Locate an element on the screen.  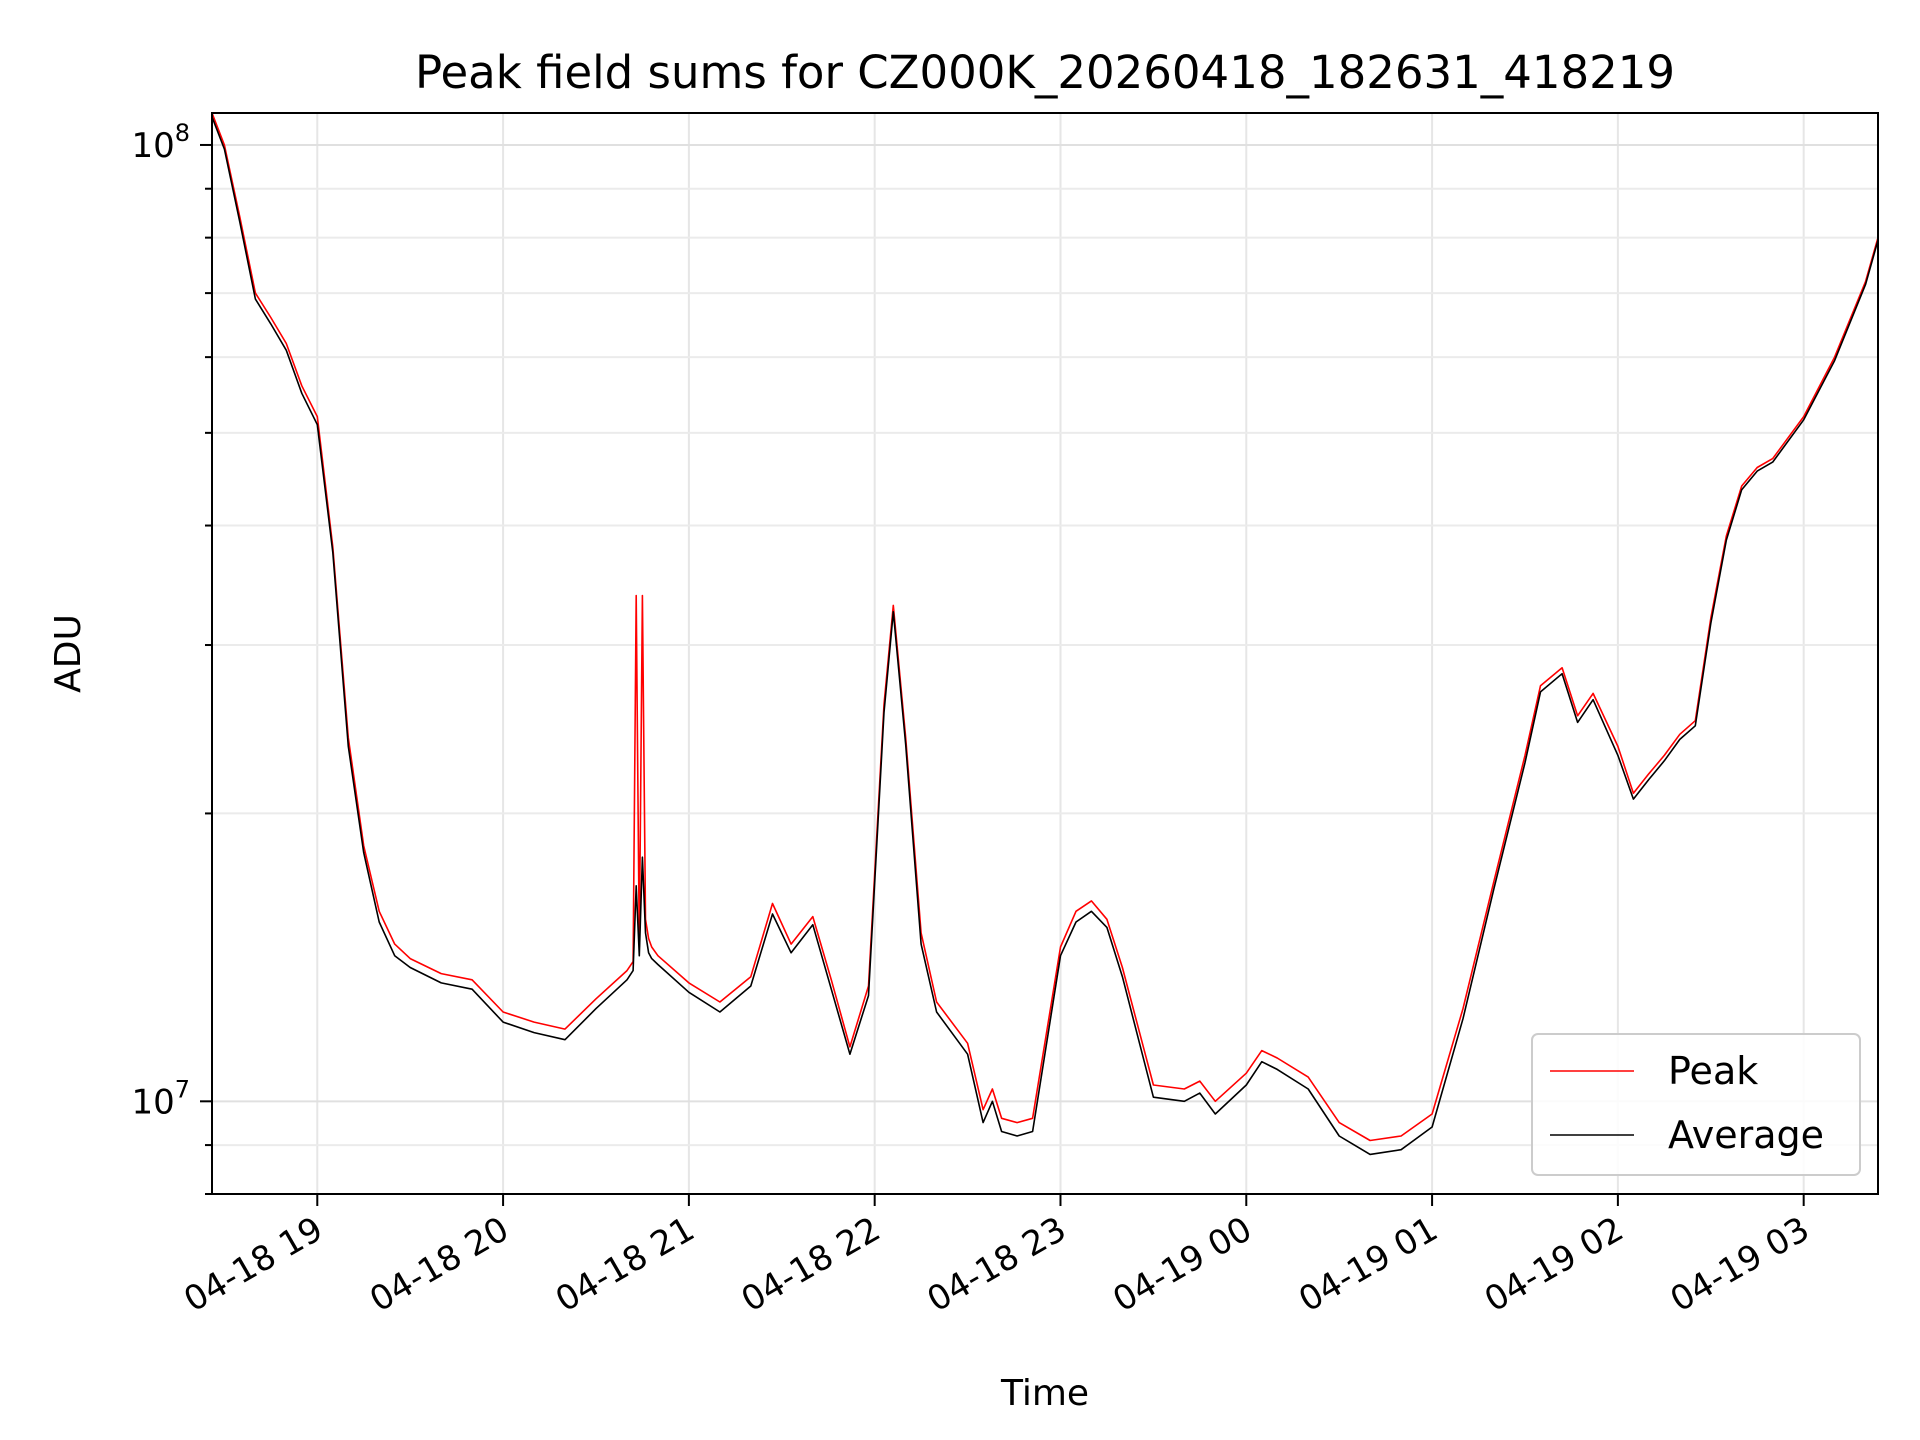
legend: Peak Average is located at coordinates (1696, 1104).